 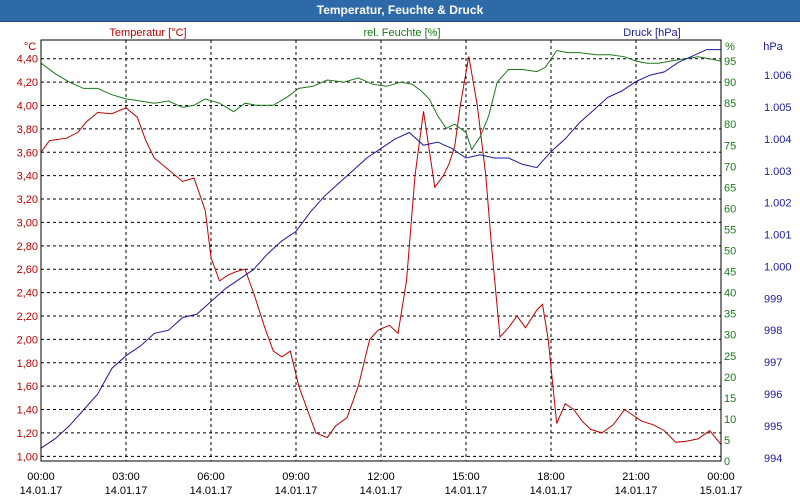 I want to click on pressure-tick-label: 1.004, so click(x=778, y=140).